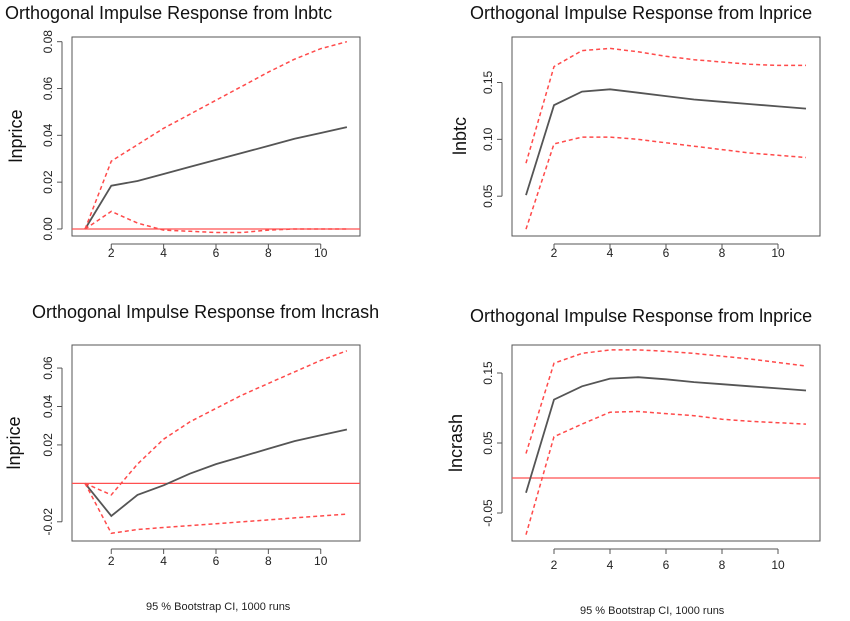 The image size is (850, 621). Describe the element at coordinates (205, 312) in the screenshot. I see `chart-title: Orthogonal Impulse Response from lncrash` at that location.